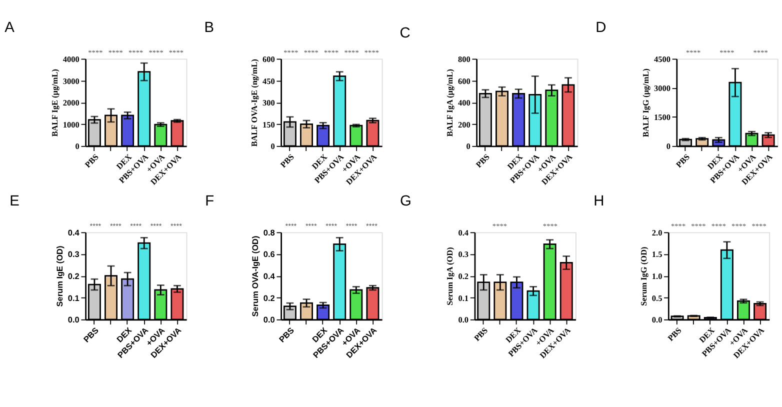  What do you see at coordinates (254, 102) in the screenshot?
I see `y-axis-title: BALF OVA-IgE (ng/mL)` at bounding box center [254, 102].